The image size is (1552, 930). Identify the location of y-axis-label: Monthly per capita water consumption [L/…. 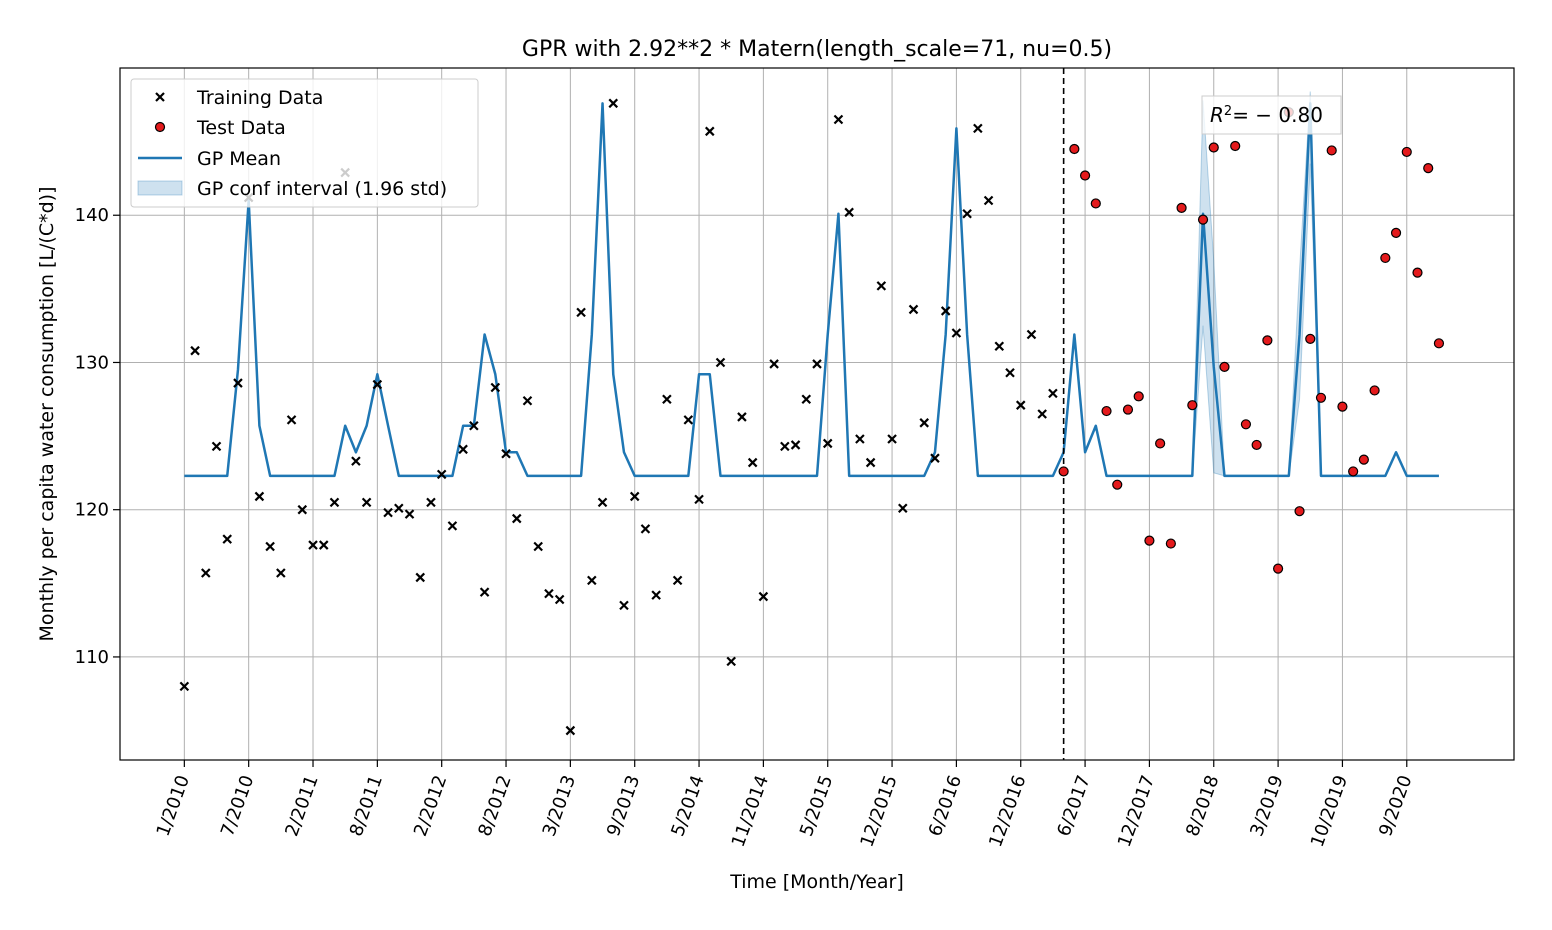
(47, 414).